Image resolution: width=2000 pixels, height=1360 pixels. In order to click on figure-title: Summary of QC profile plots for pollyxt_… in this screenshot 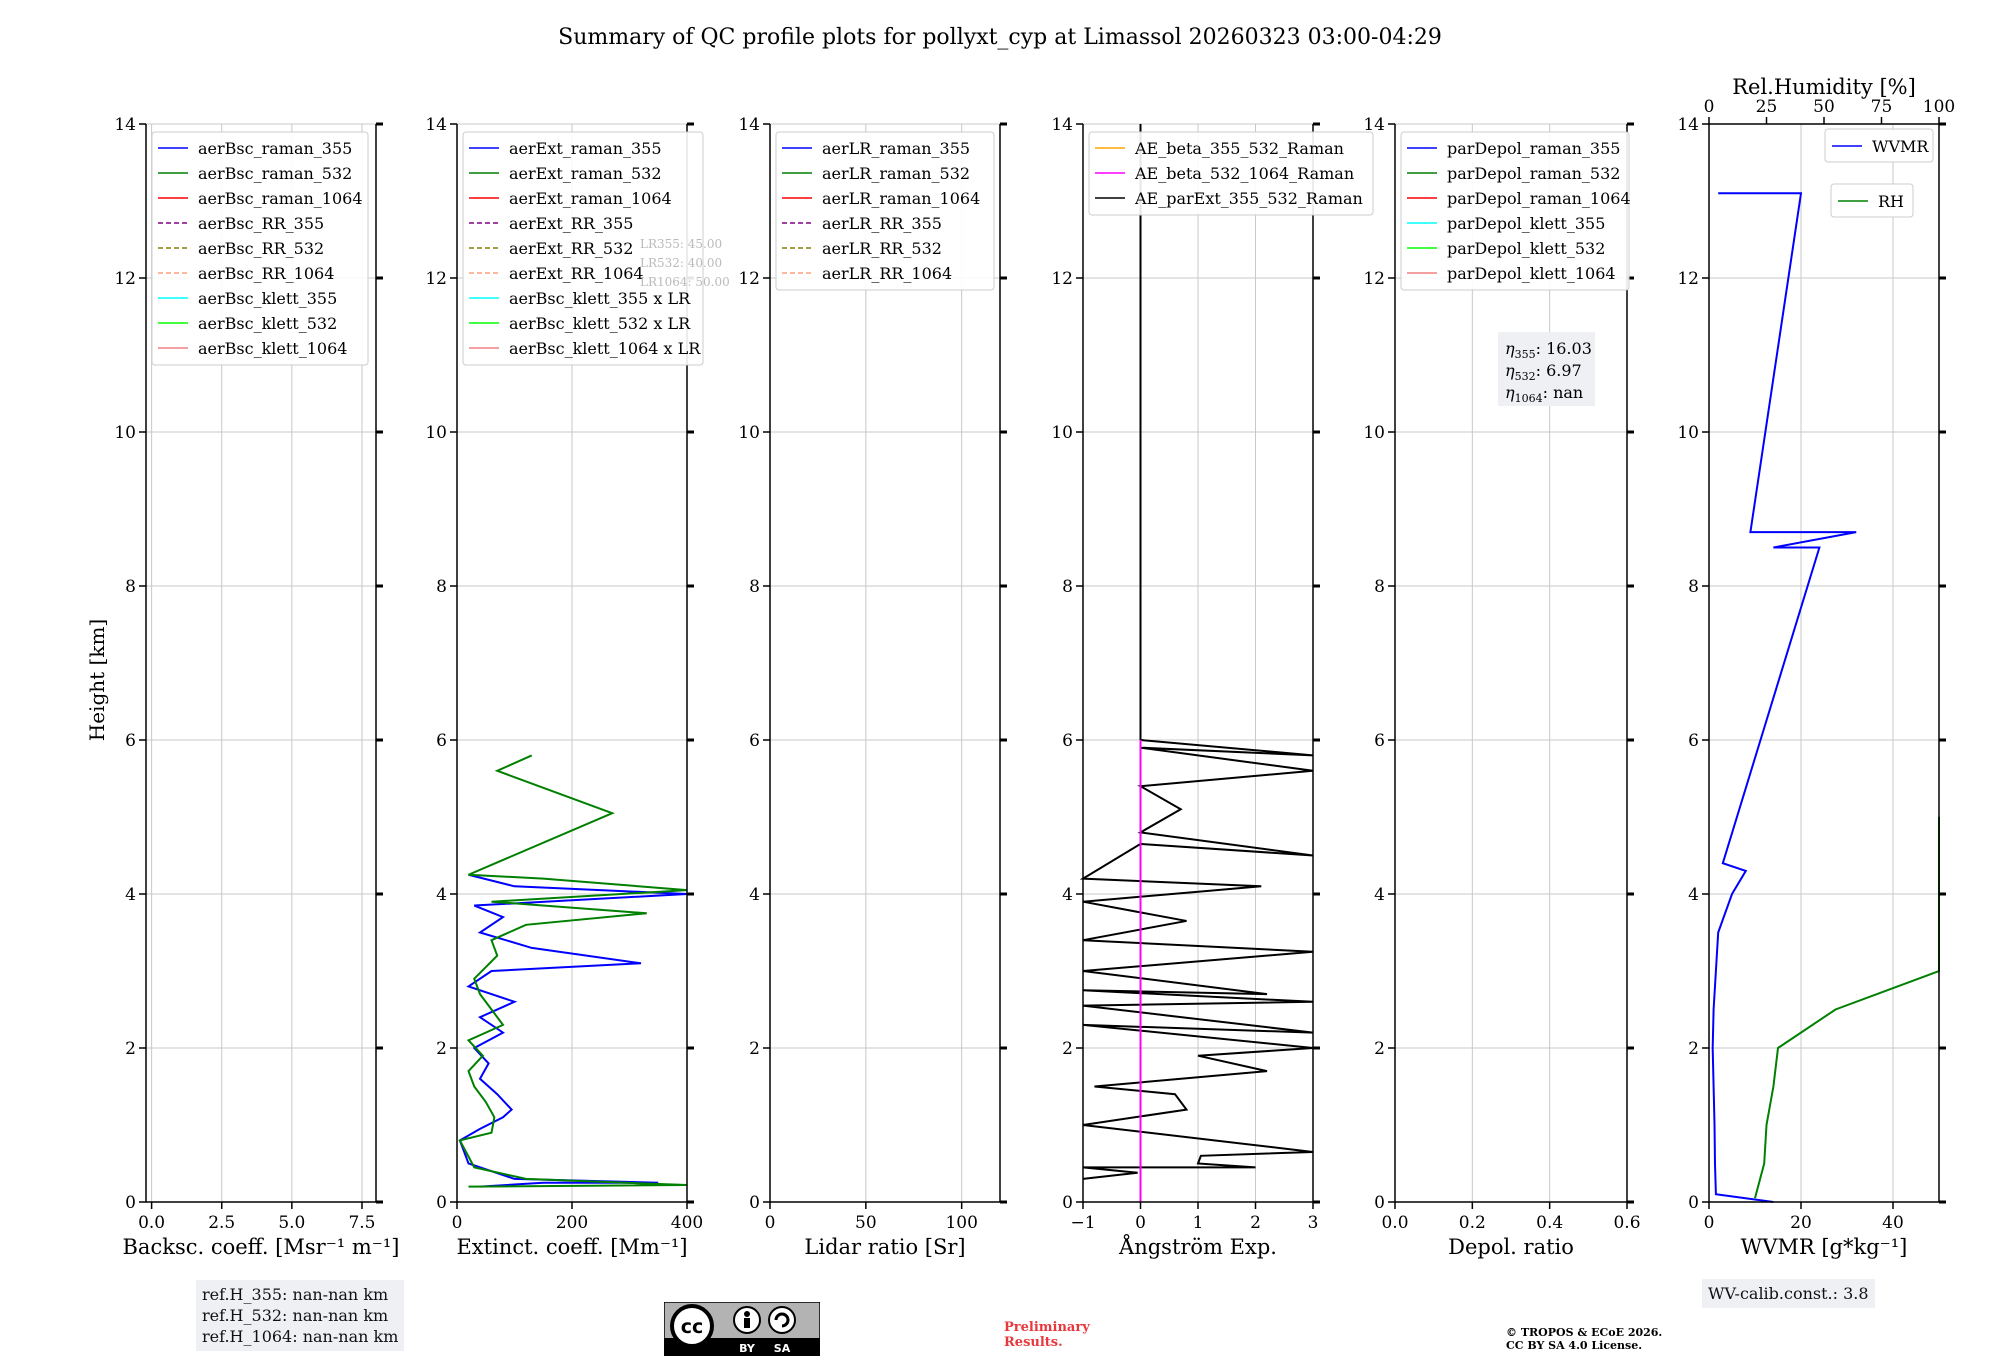, I will do `click(1000, 37)`.